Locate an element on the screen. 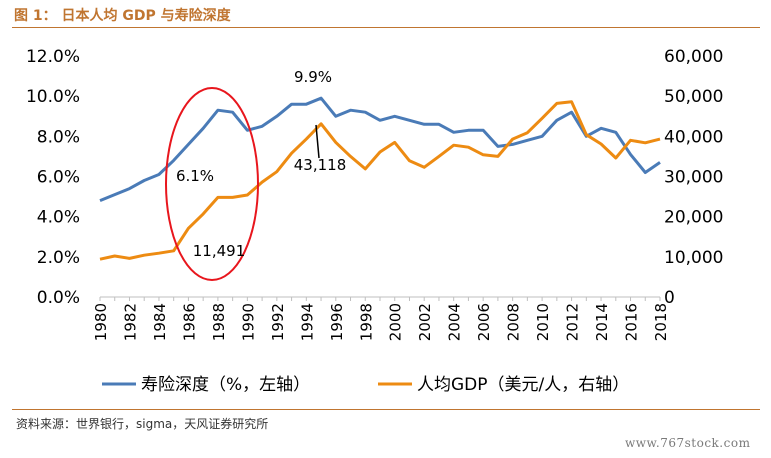 The height and width of the screenshot is (458, 771). source-divider is located at coordinates (386, 409).